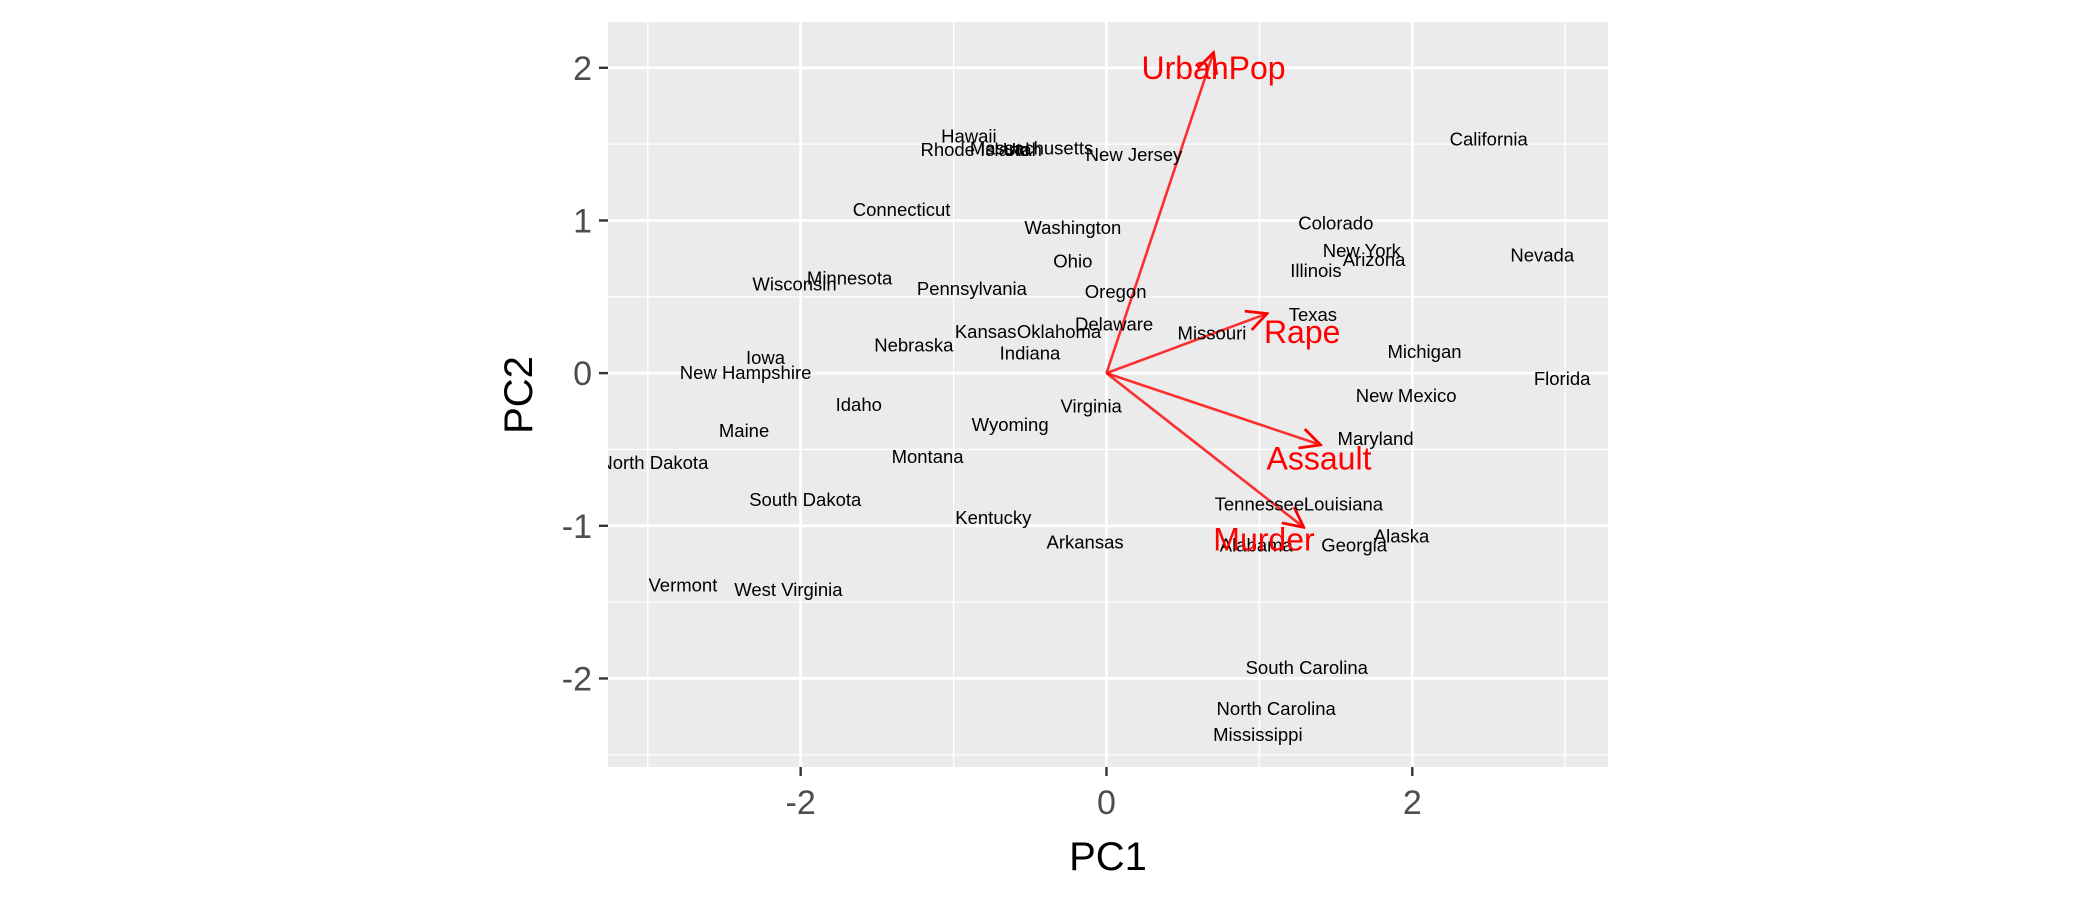  What do you see at coordinates (1059, 331) in the screenshot?
I see `state-label: Oklahoma` at bounding box center [1059, 331].